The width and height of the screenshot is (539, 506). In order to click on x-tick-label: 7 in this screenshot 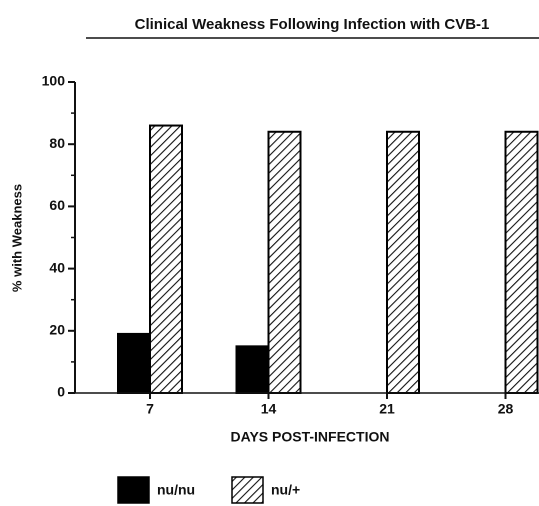, I will do `click(150, 409)`.